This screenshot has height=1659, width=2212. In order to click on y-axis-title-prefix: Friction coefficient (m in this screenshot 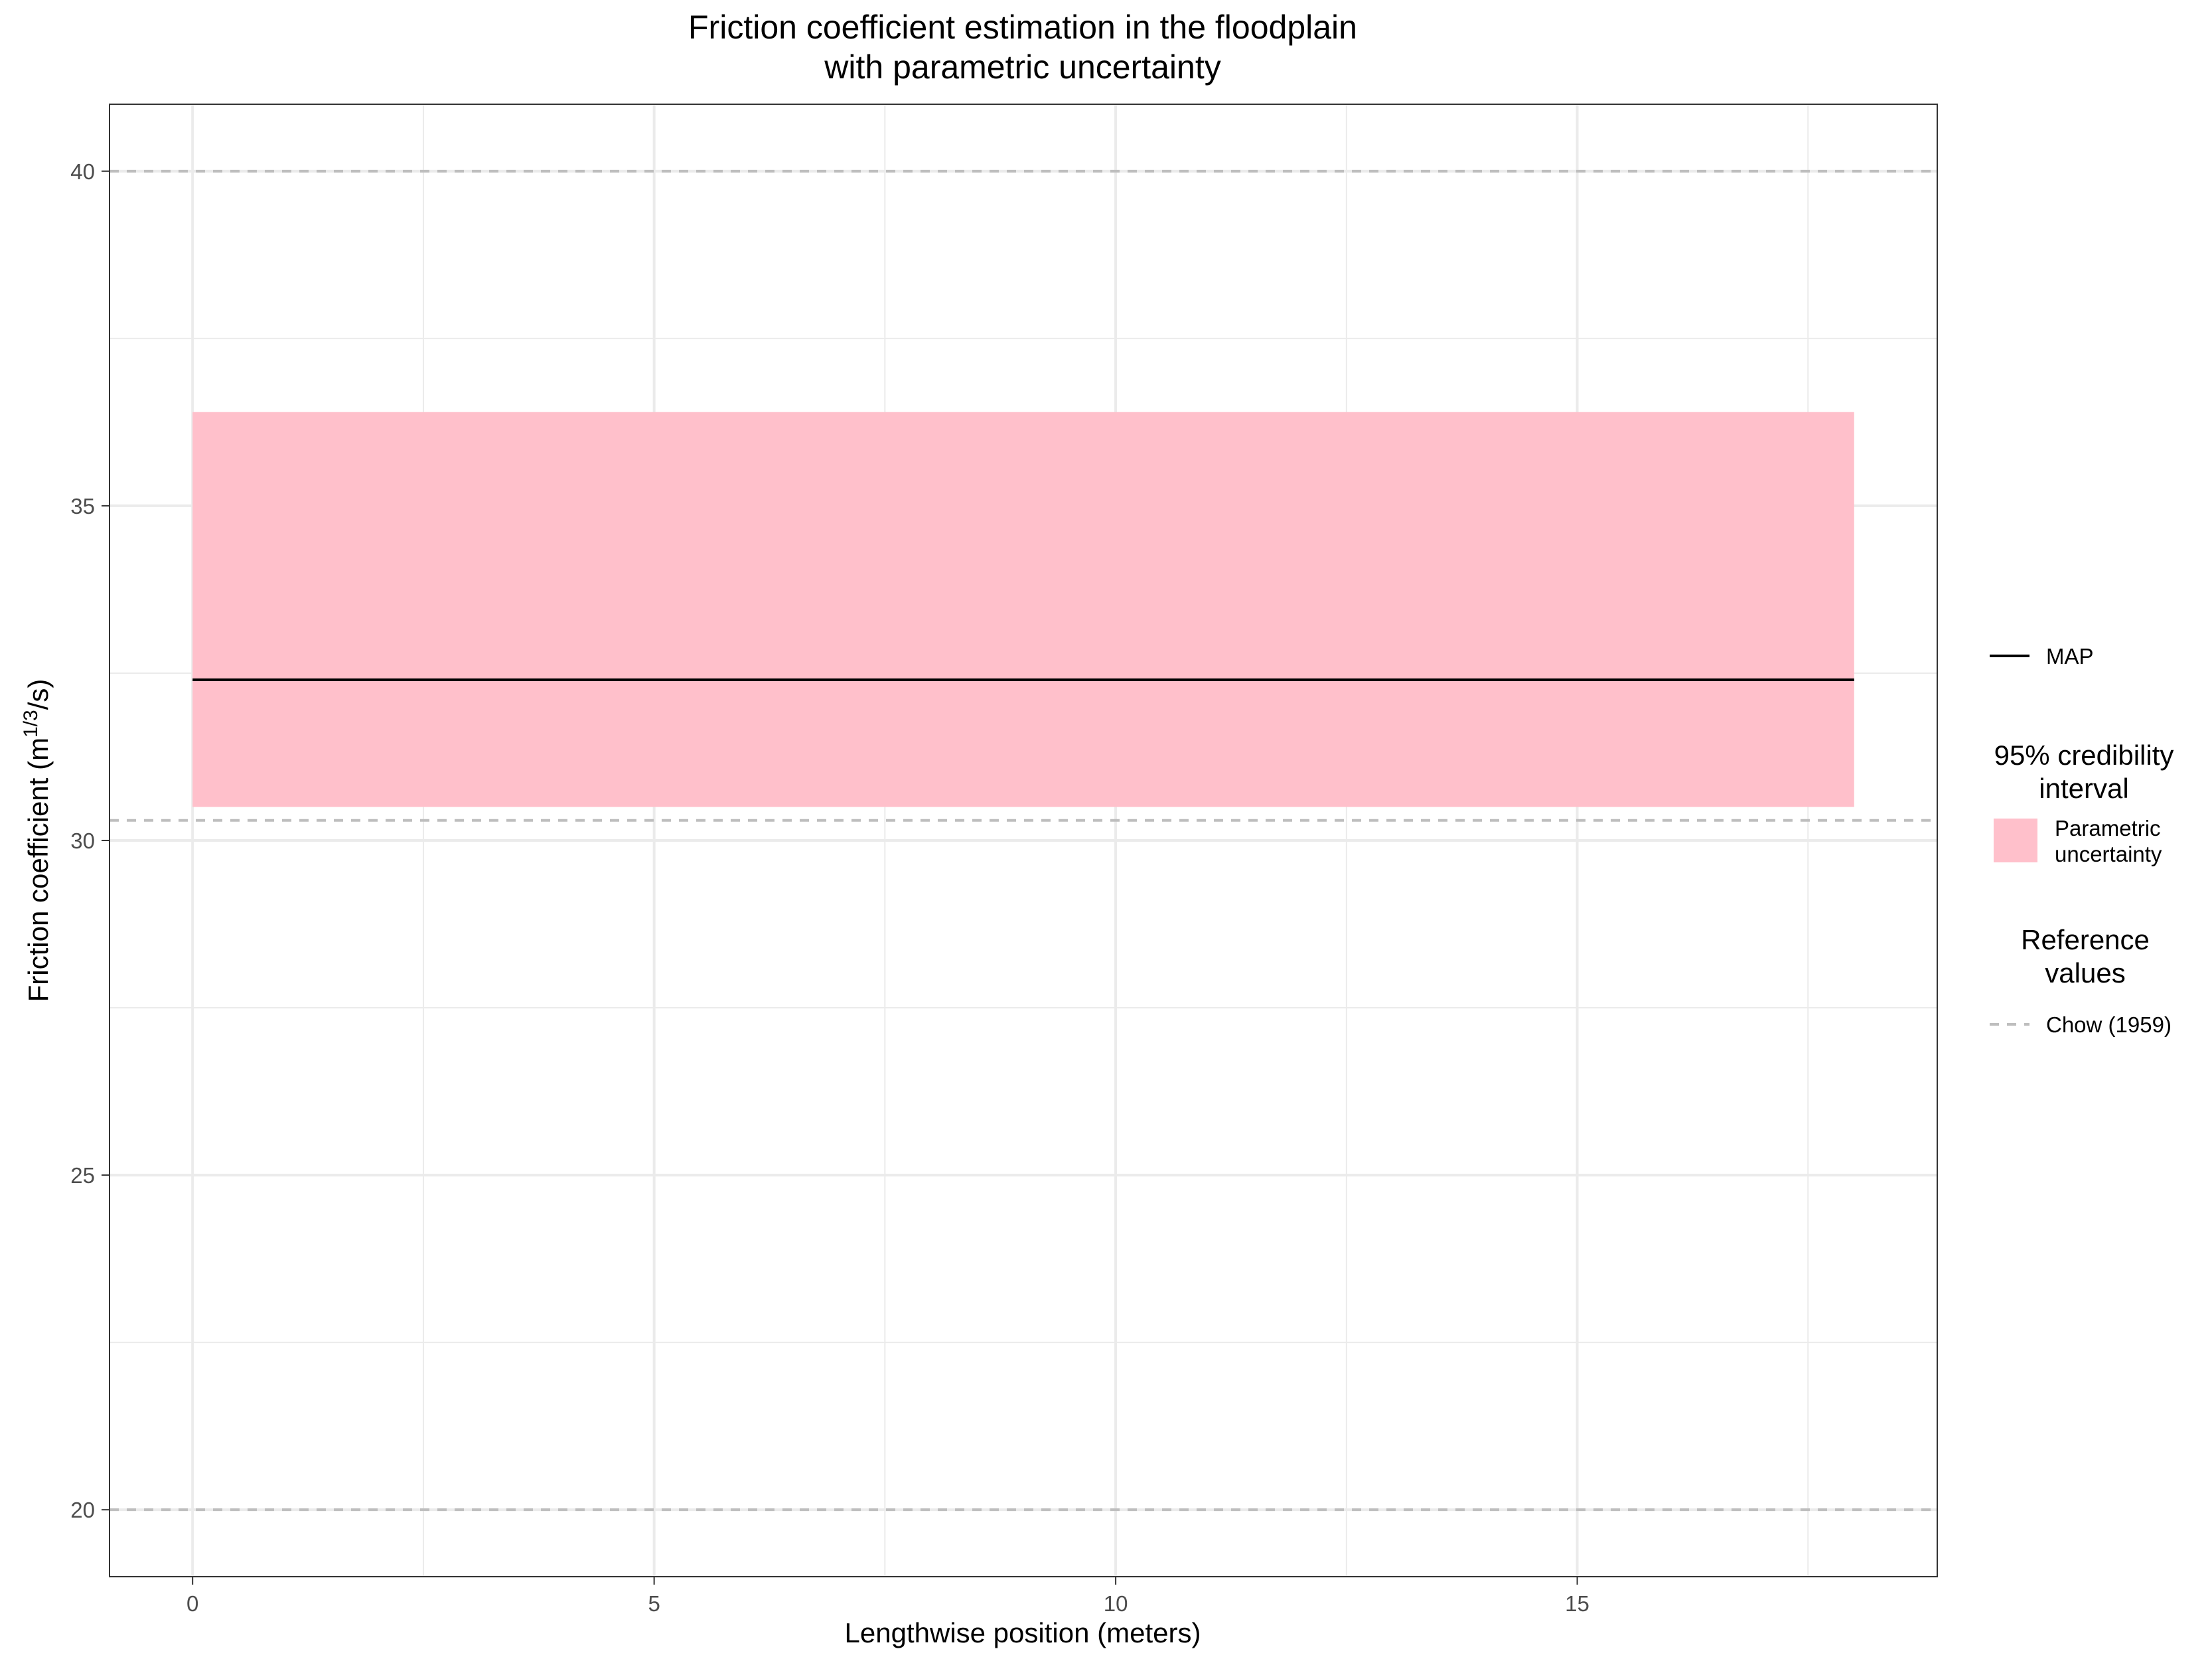, I will do `click(38, 870)`.